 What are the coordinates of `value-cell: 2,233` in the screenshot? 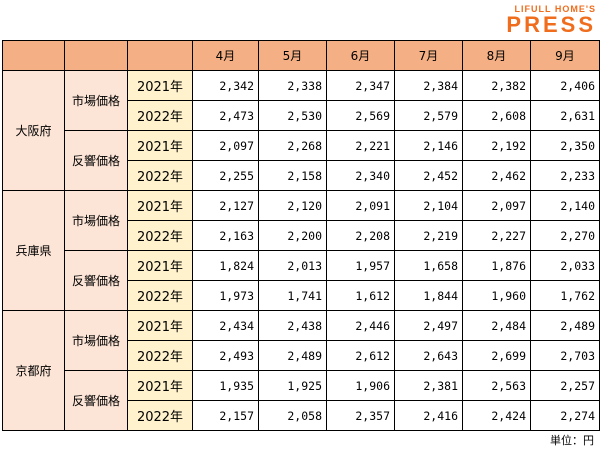 It's located at (565, 175).